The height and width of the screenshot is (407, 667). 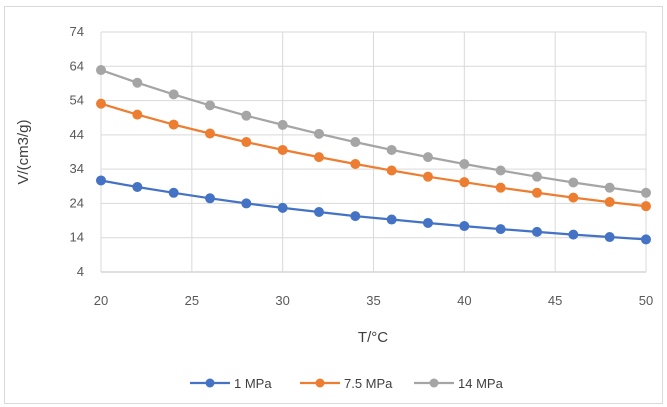 I want to click on legend-label: 1 MPa, so click(x=253, y=383).